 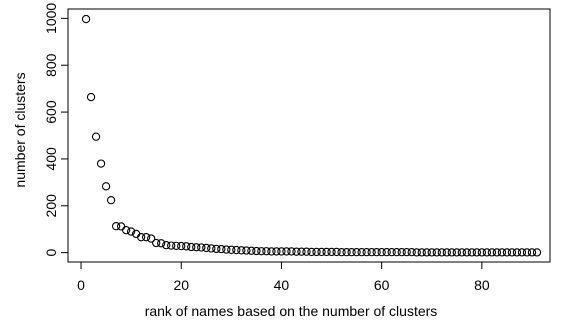 What do you see at coordinates (51, 253) in the screenshot?
I see `y-tick-label: 0` at bounding box center [51, 253].